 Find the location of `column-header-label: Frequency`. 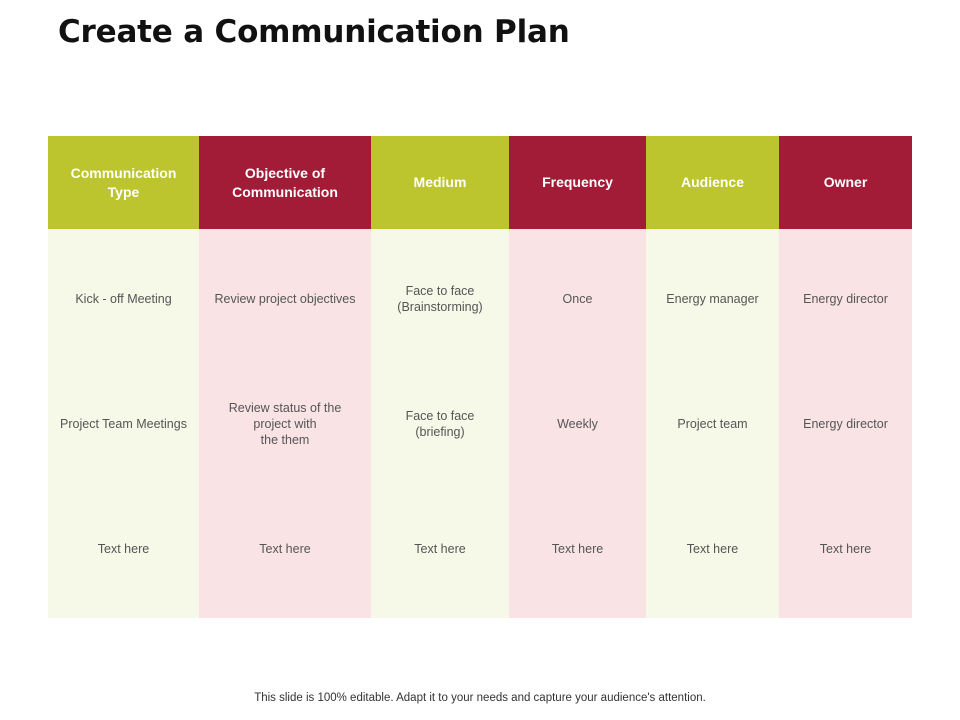

column-header-label: Frequency is located at coordinates (577, 182).